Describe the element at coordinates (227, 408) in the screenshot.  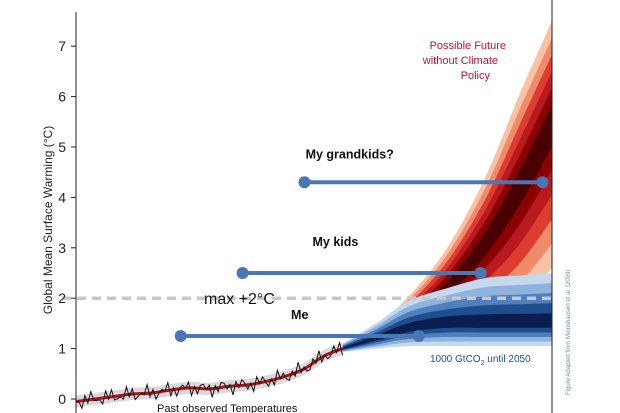
I see `observed-series-label: Past observed Temperatures` at that location.